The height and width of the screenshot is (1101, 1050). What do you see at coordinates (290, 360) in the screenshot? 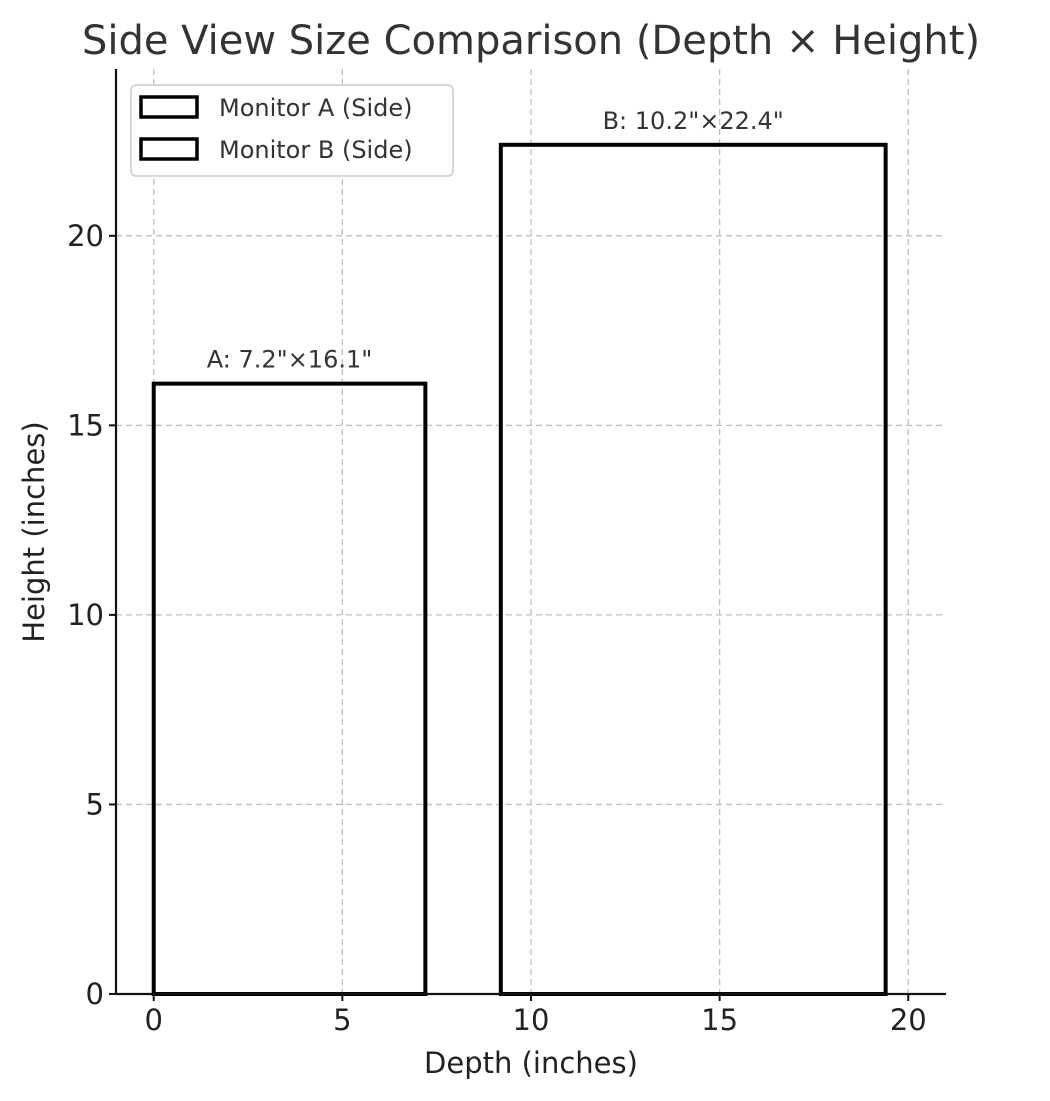
I see `annotation-monitor-a: A: 7.2"×16.1"` at bounding box center [290, 360].